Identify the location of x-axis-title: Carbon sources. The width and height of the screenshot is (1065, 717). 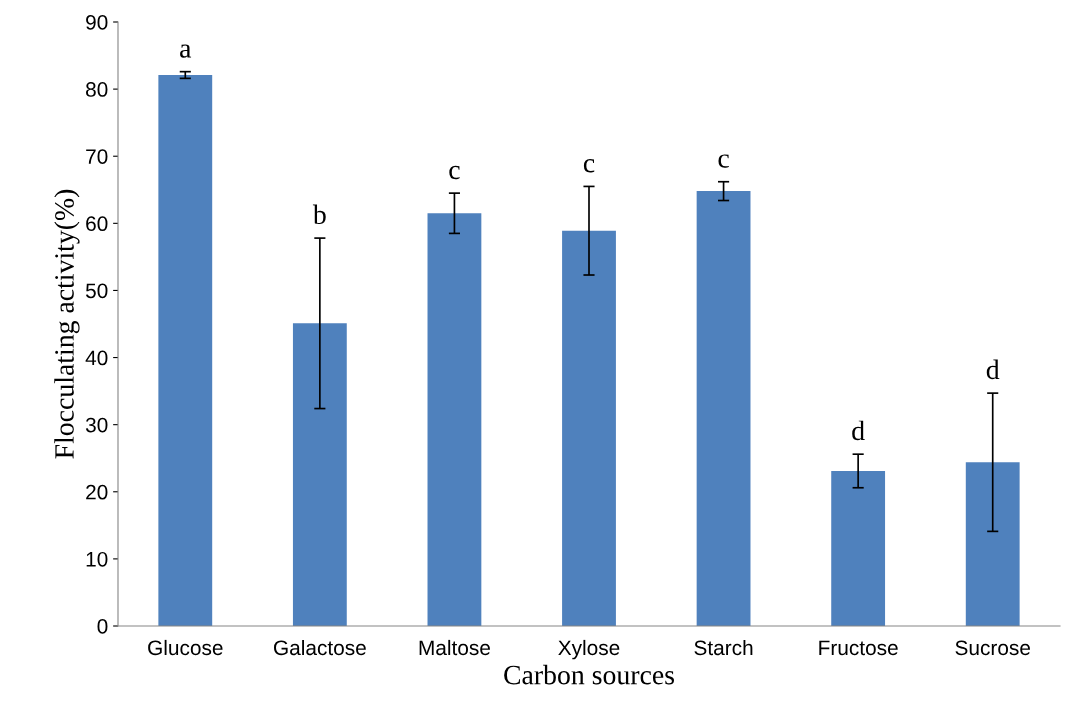
(589, 674).